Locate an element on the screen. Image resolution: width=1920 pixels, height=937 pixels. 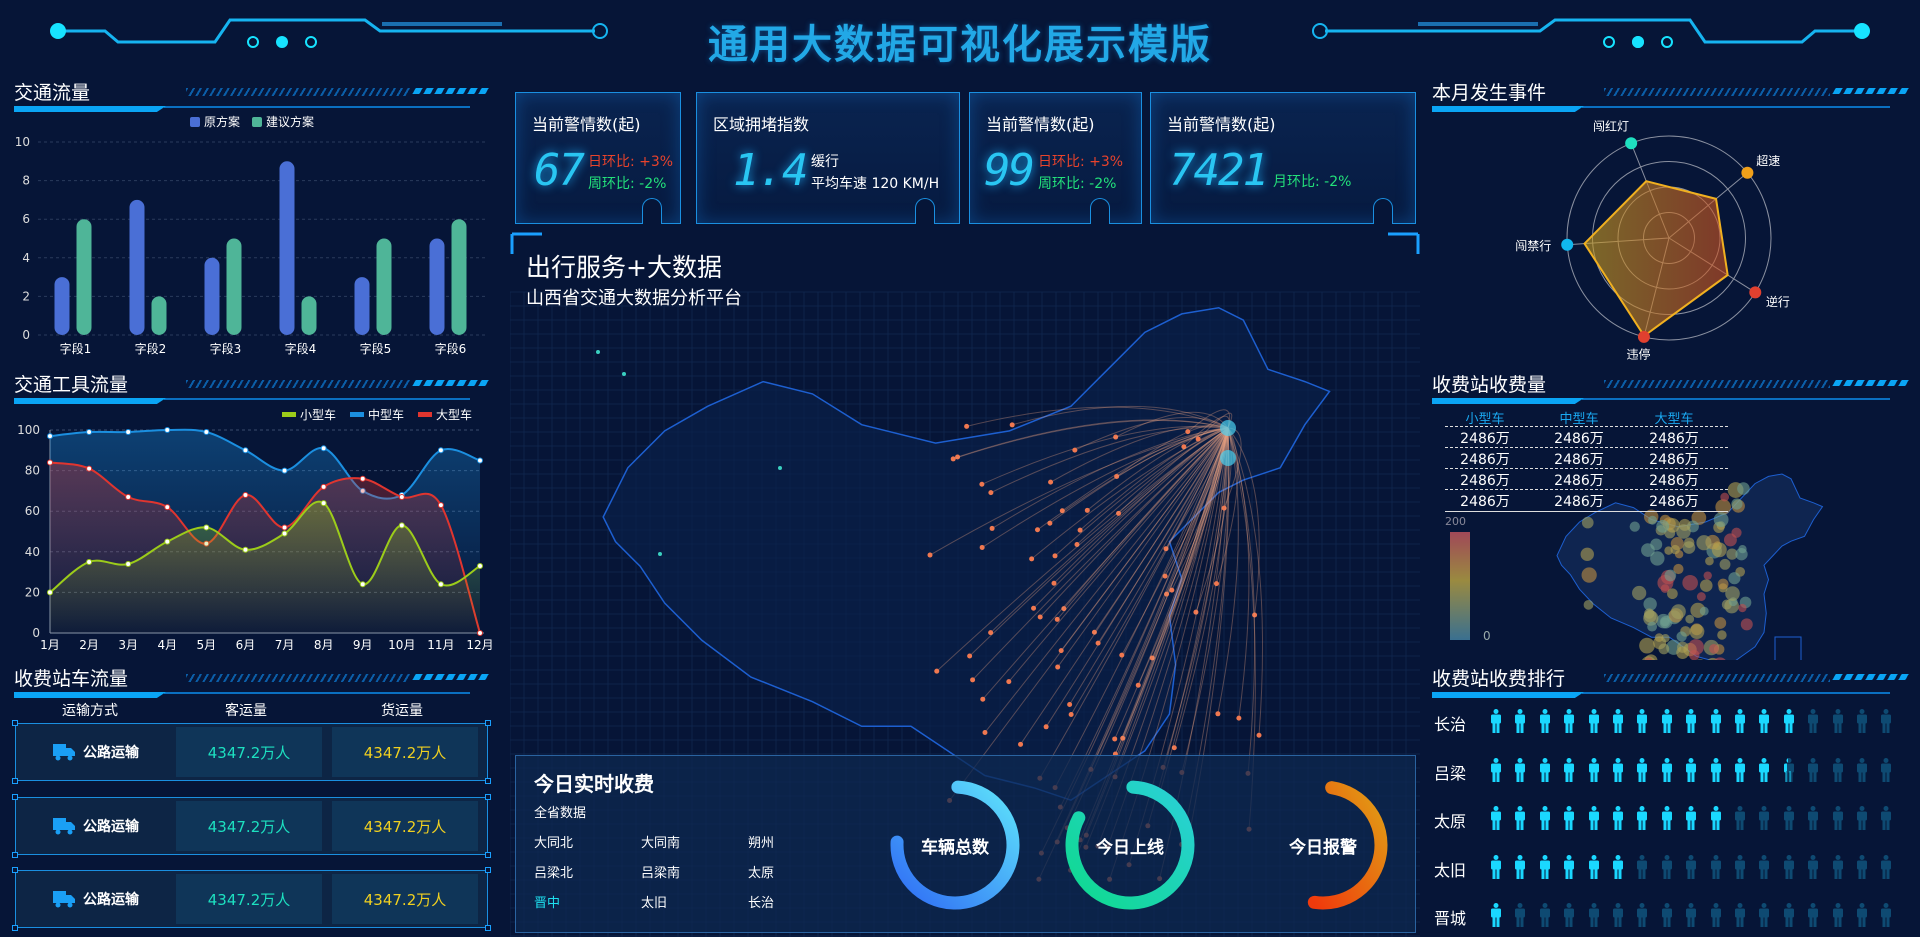
station-item: 太旧 is located at coordinates (654, 903).